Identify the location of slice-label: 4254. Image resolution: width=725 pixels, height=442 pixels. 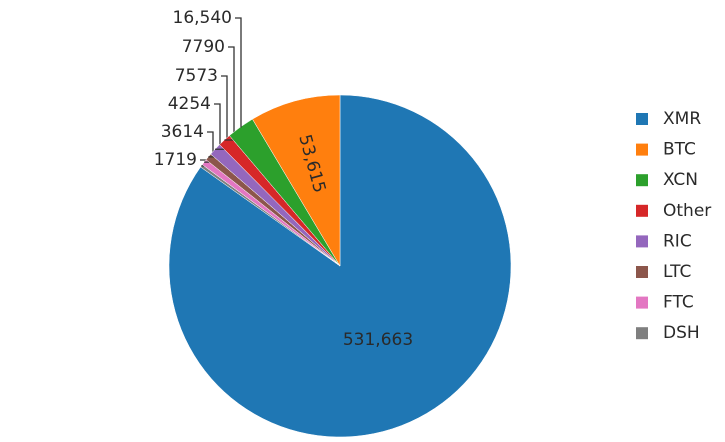
(189, 104).